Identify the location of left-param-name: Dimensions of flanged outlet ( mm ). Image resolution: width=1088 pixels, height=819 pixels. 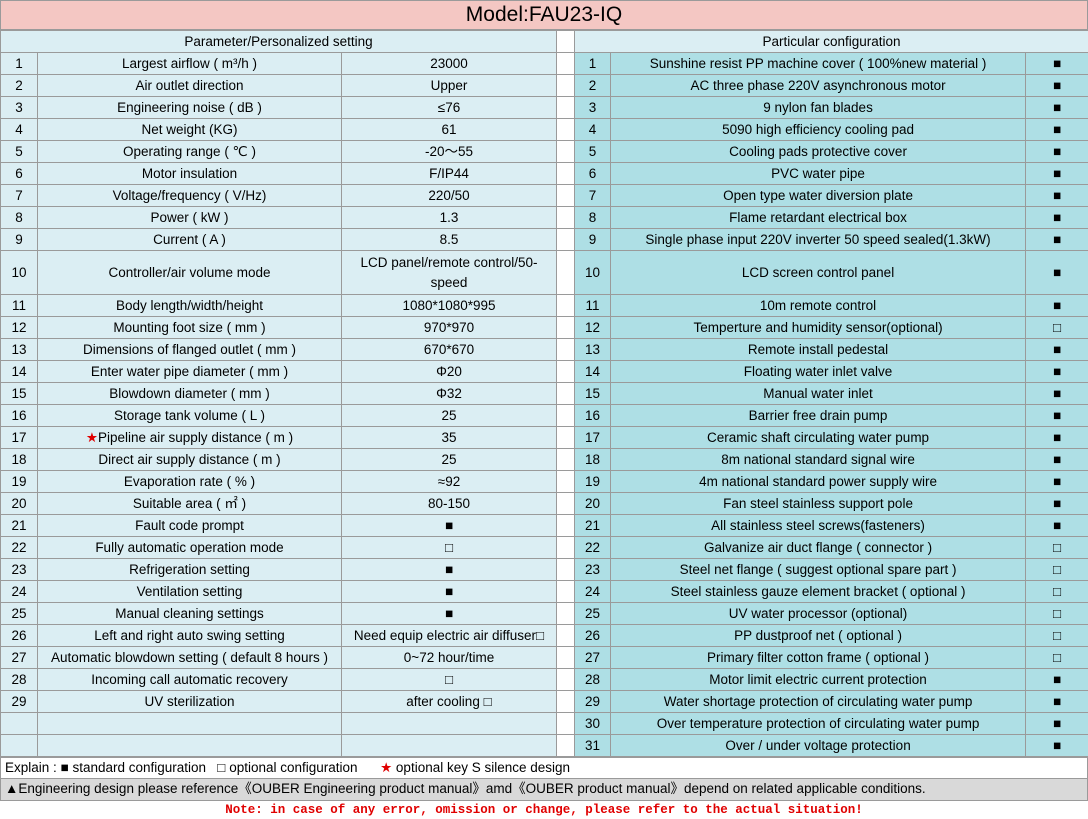
(190, 350).